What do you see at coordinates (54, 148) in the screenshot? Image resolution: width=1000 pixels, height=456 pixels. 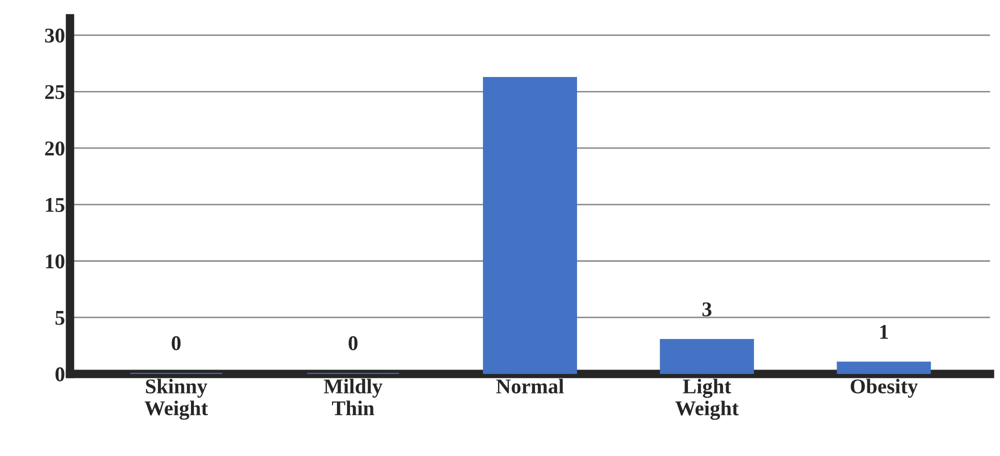 I see `y-tick-label: 20` at bounding box center [54, 148].